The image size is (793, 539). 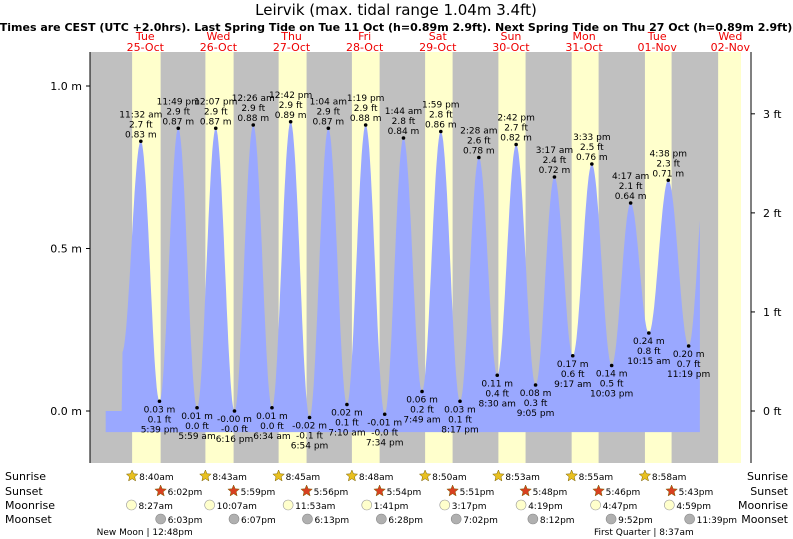 What do you see at coordinates (66, 86) in the screenshot?
I see `y-tick-label-m: 1.0 m` at bounding box center [66, 86].